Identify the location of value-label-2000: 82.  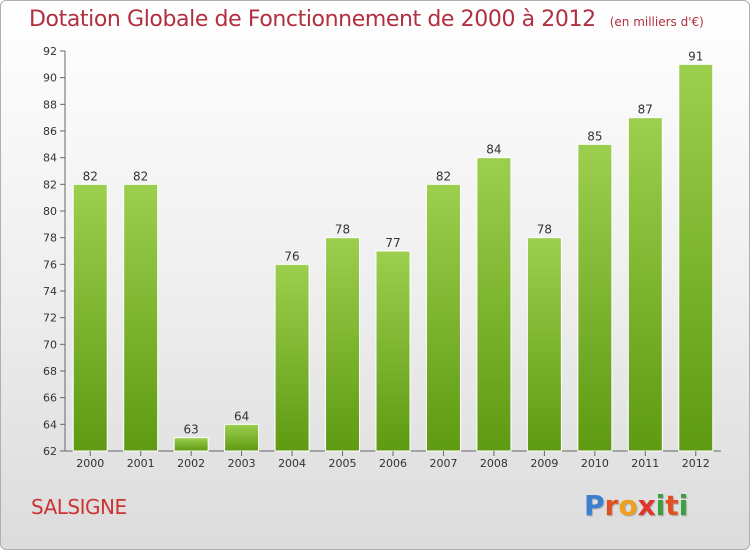
(90, 176).